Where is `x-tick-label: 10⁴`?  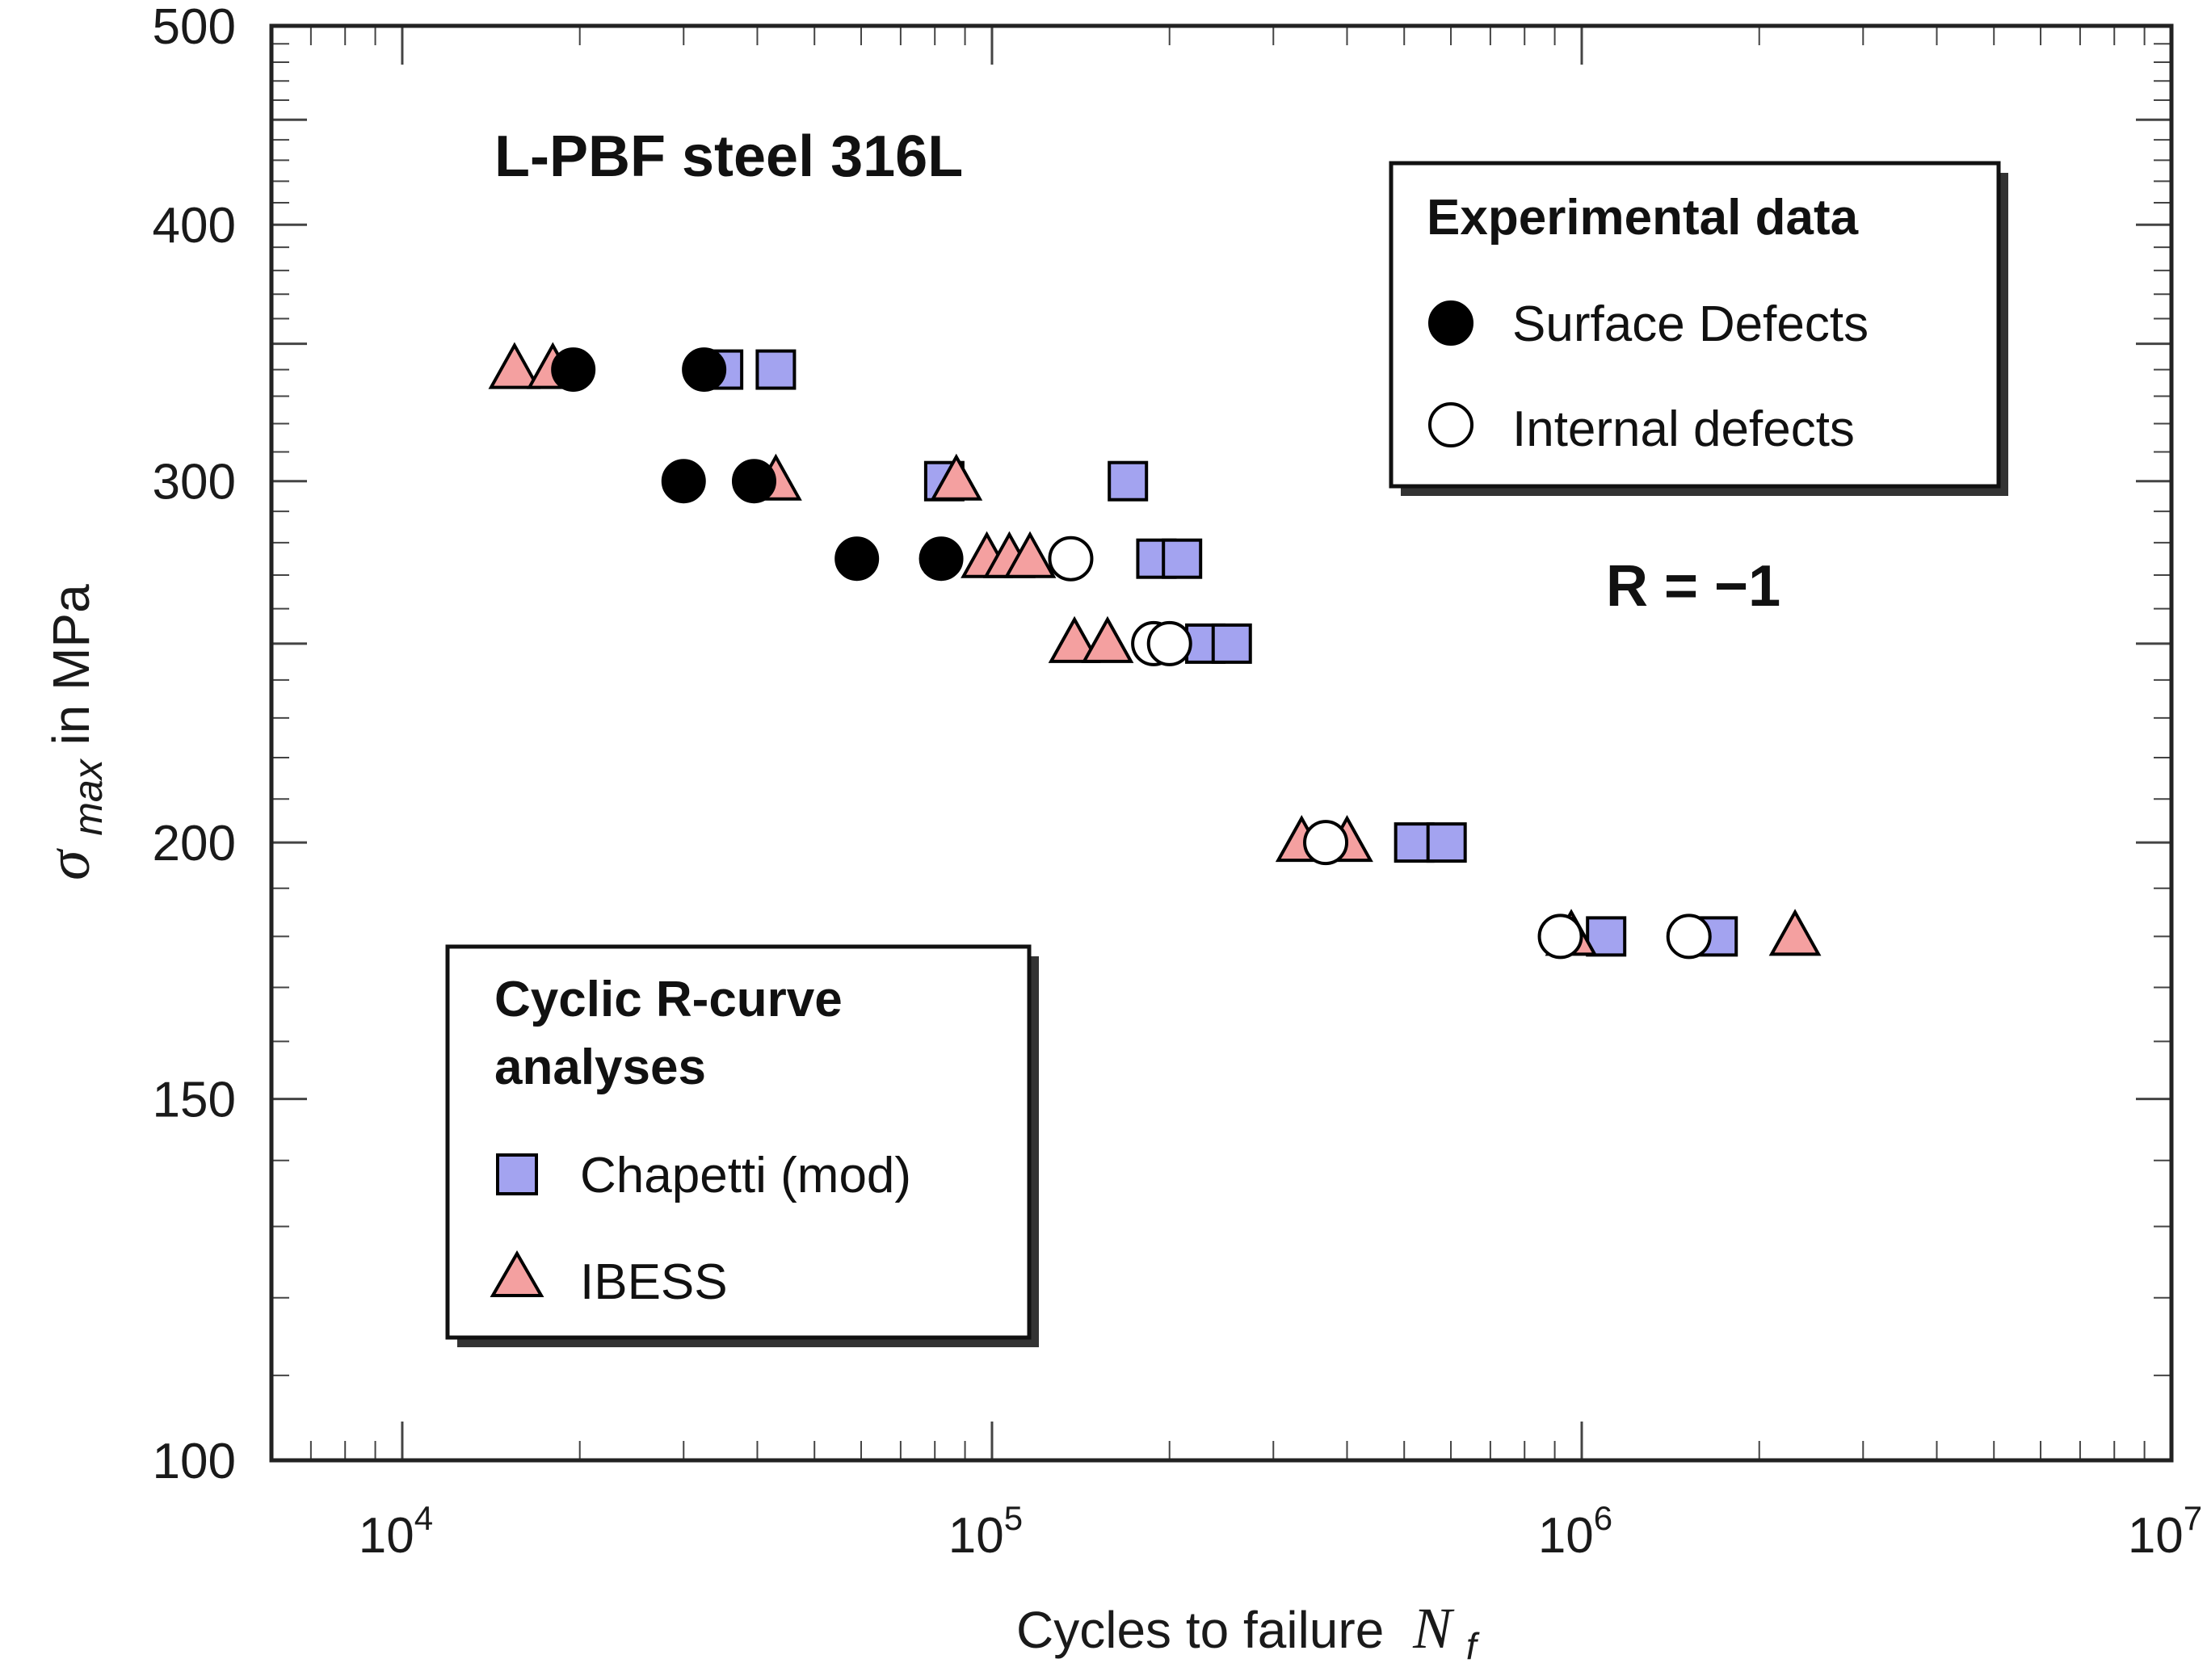 x-tick-label: 10⁴ is located at coordinates (396, 1531).